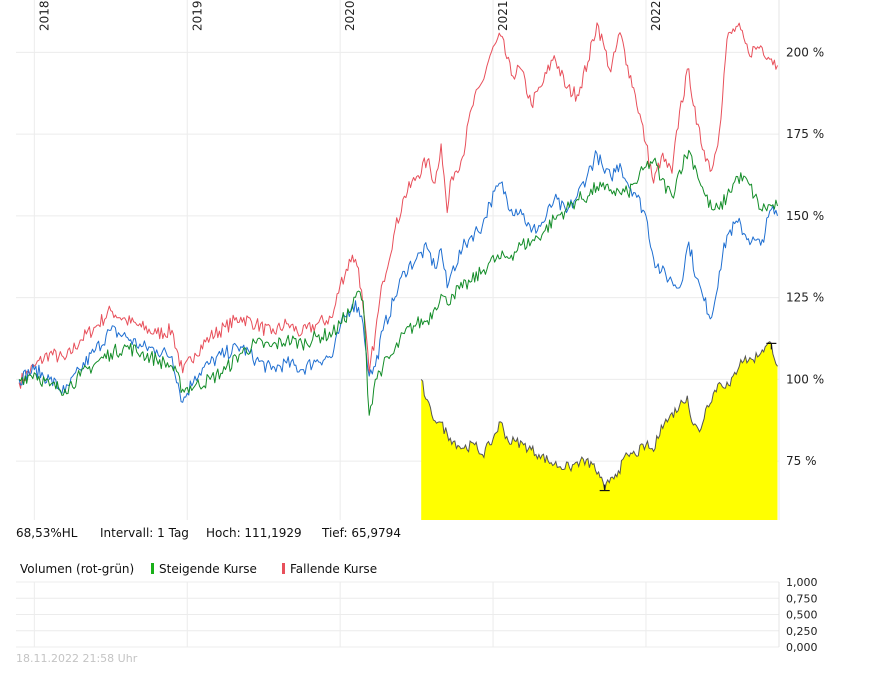 This screenshot has height=673, width=895. I want to click on rising-swatch, so click(152, 568).